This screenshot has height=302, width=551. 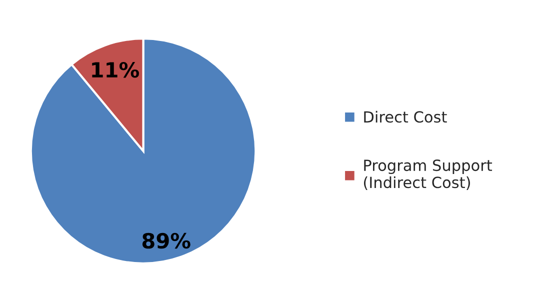 What do you see at coordinates (166, 240) in the screenshot?
I see `data-label: 89%` at bounding box center [166, 240].